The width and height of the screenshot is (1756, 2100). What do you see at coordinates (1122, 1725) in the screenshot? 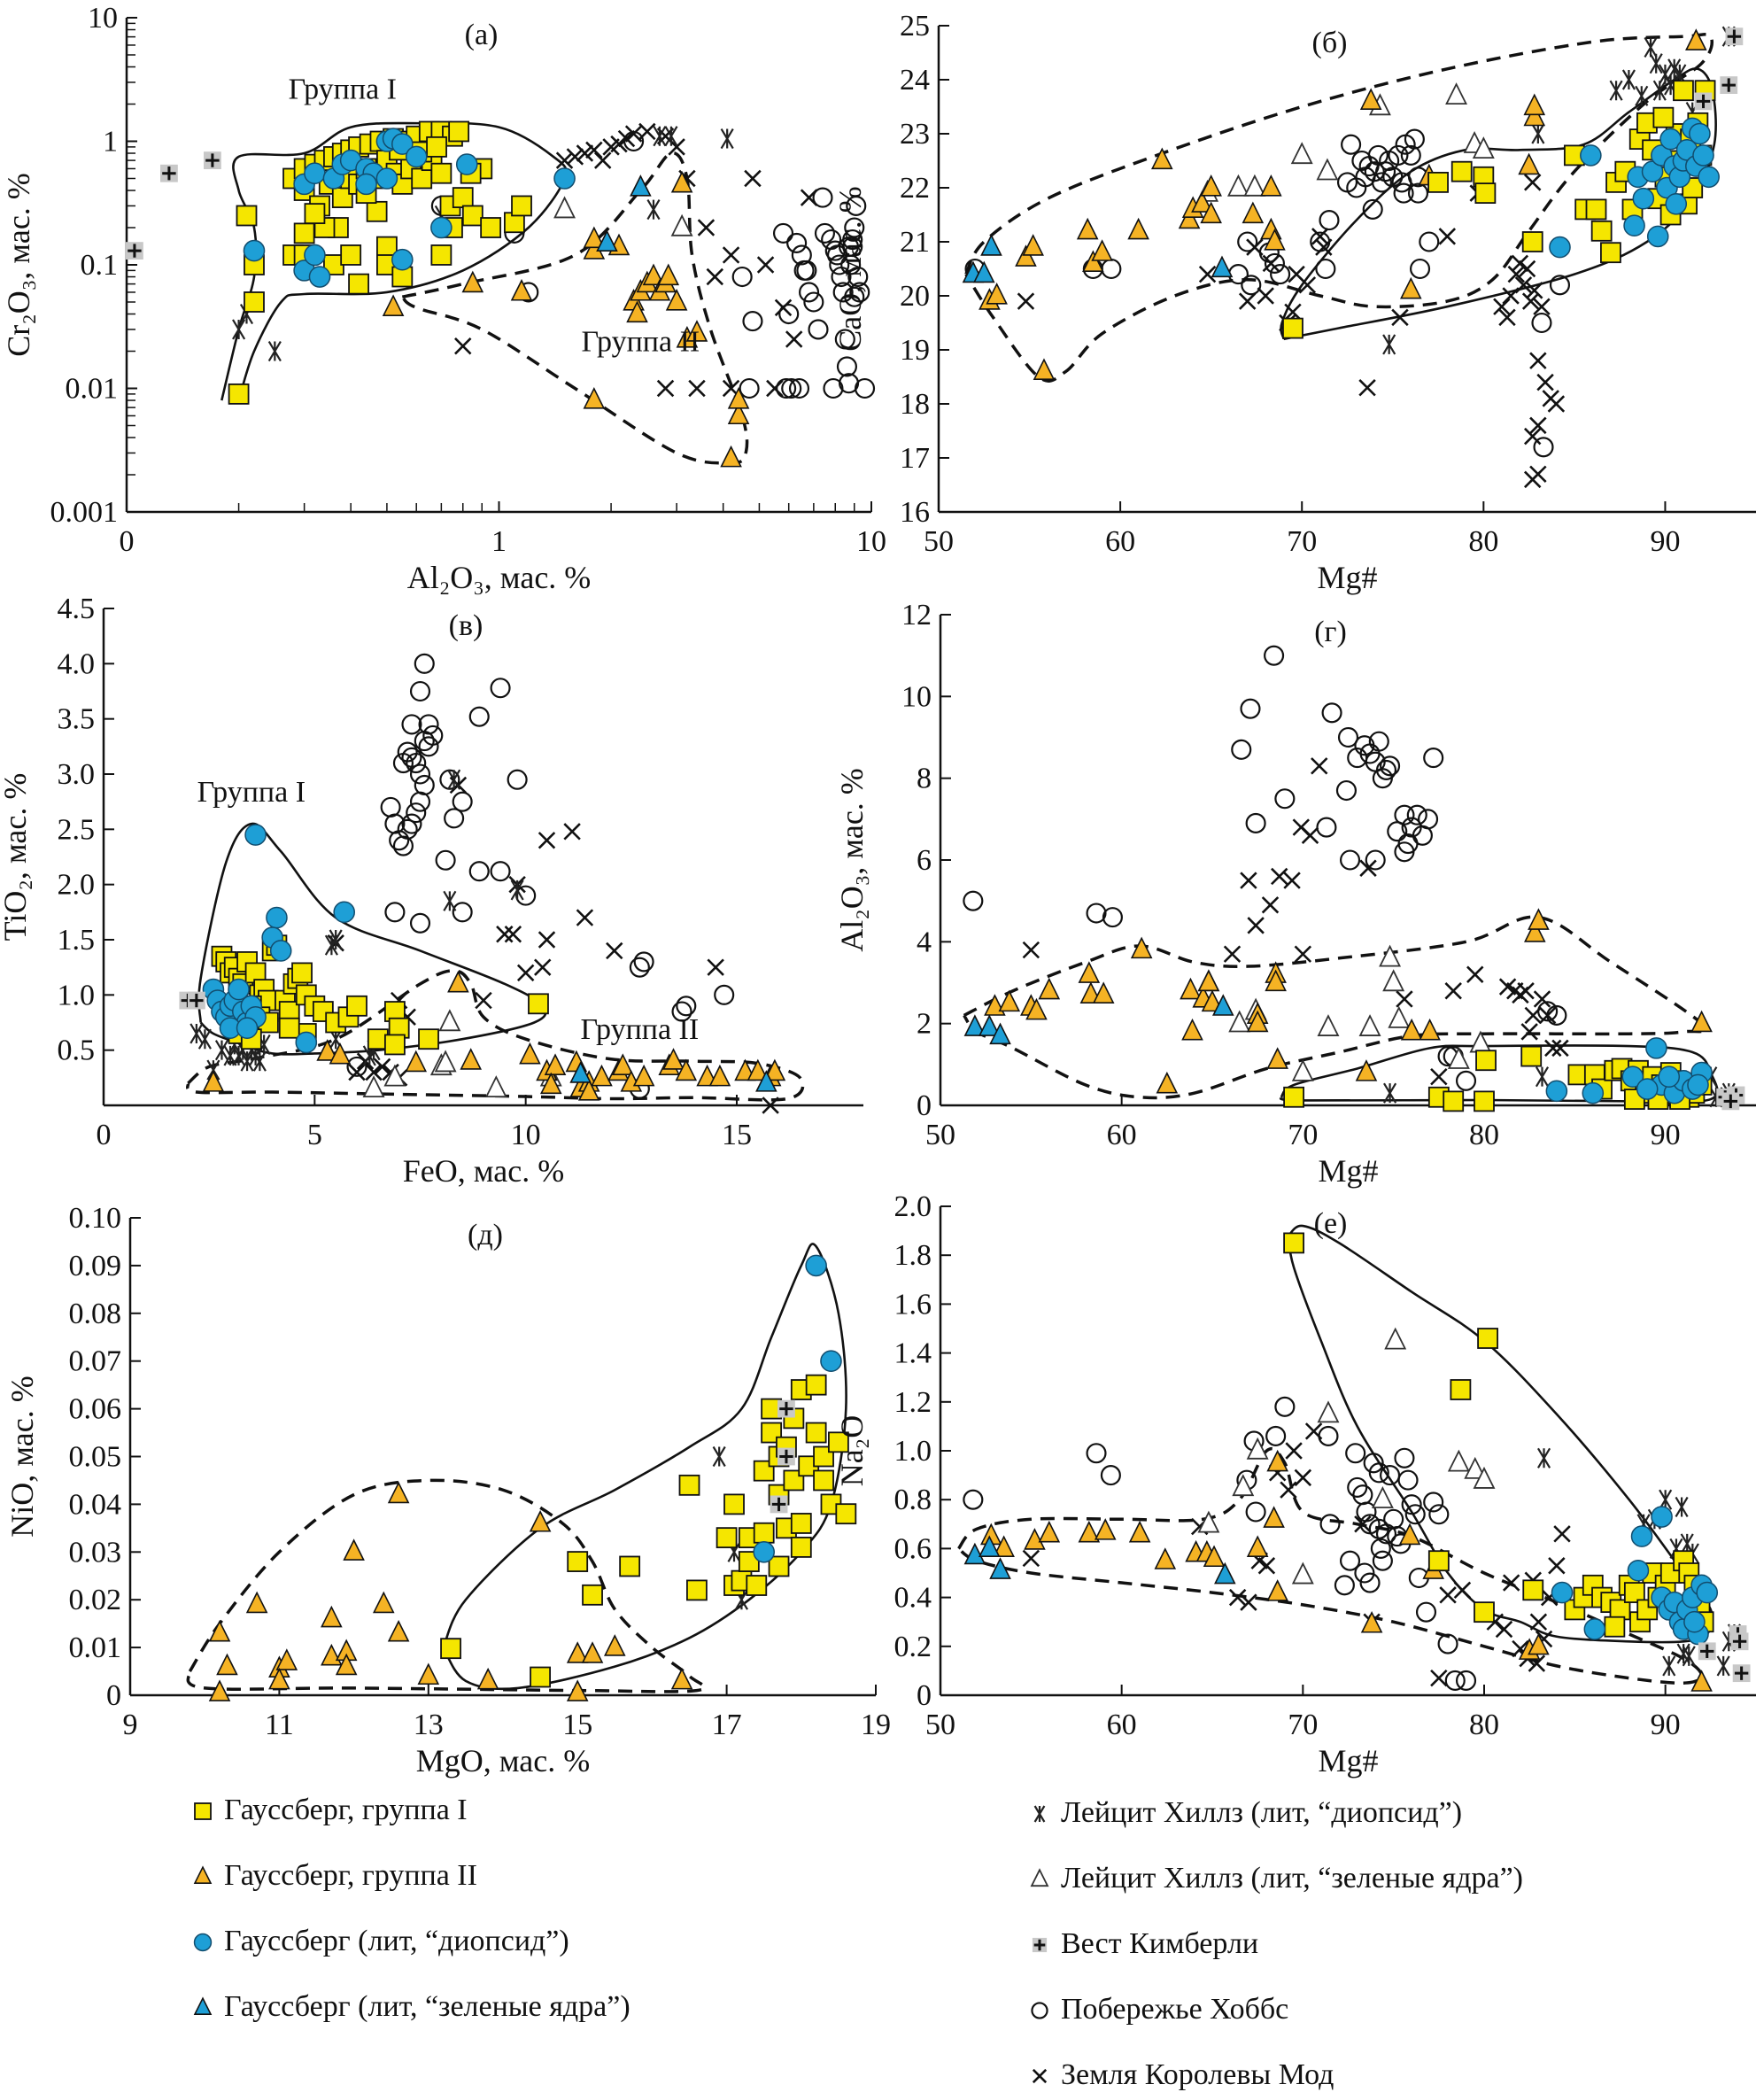
I see `x-tick-label: 60` at bounding box center [1122, 1725].